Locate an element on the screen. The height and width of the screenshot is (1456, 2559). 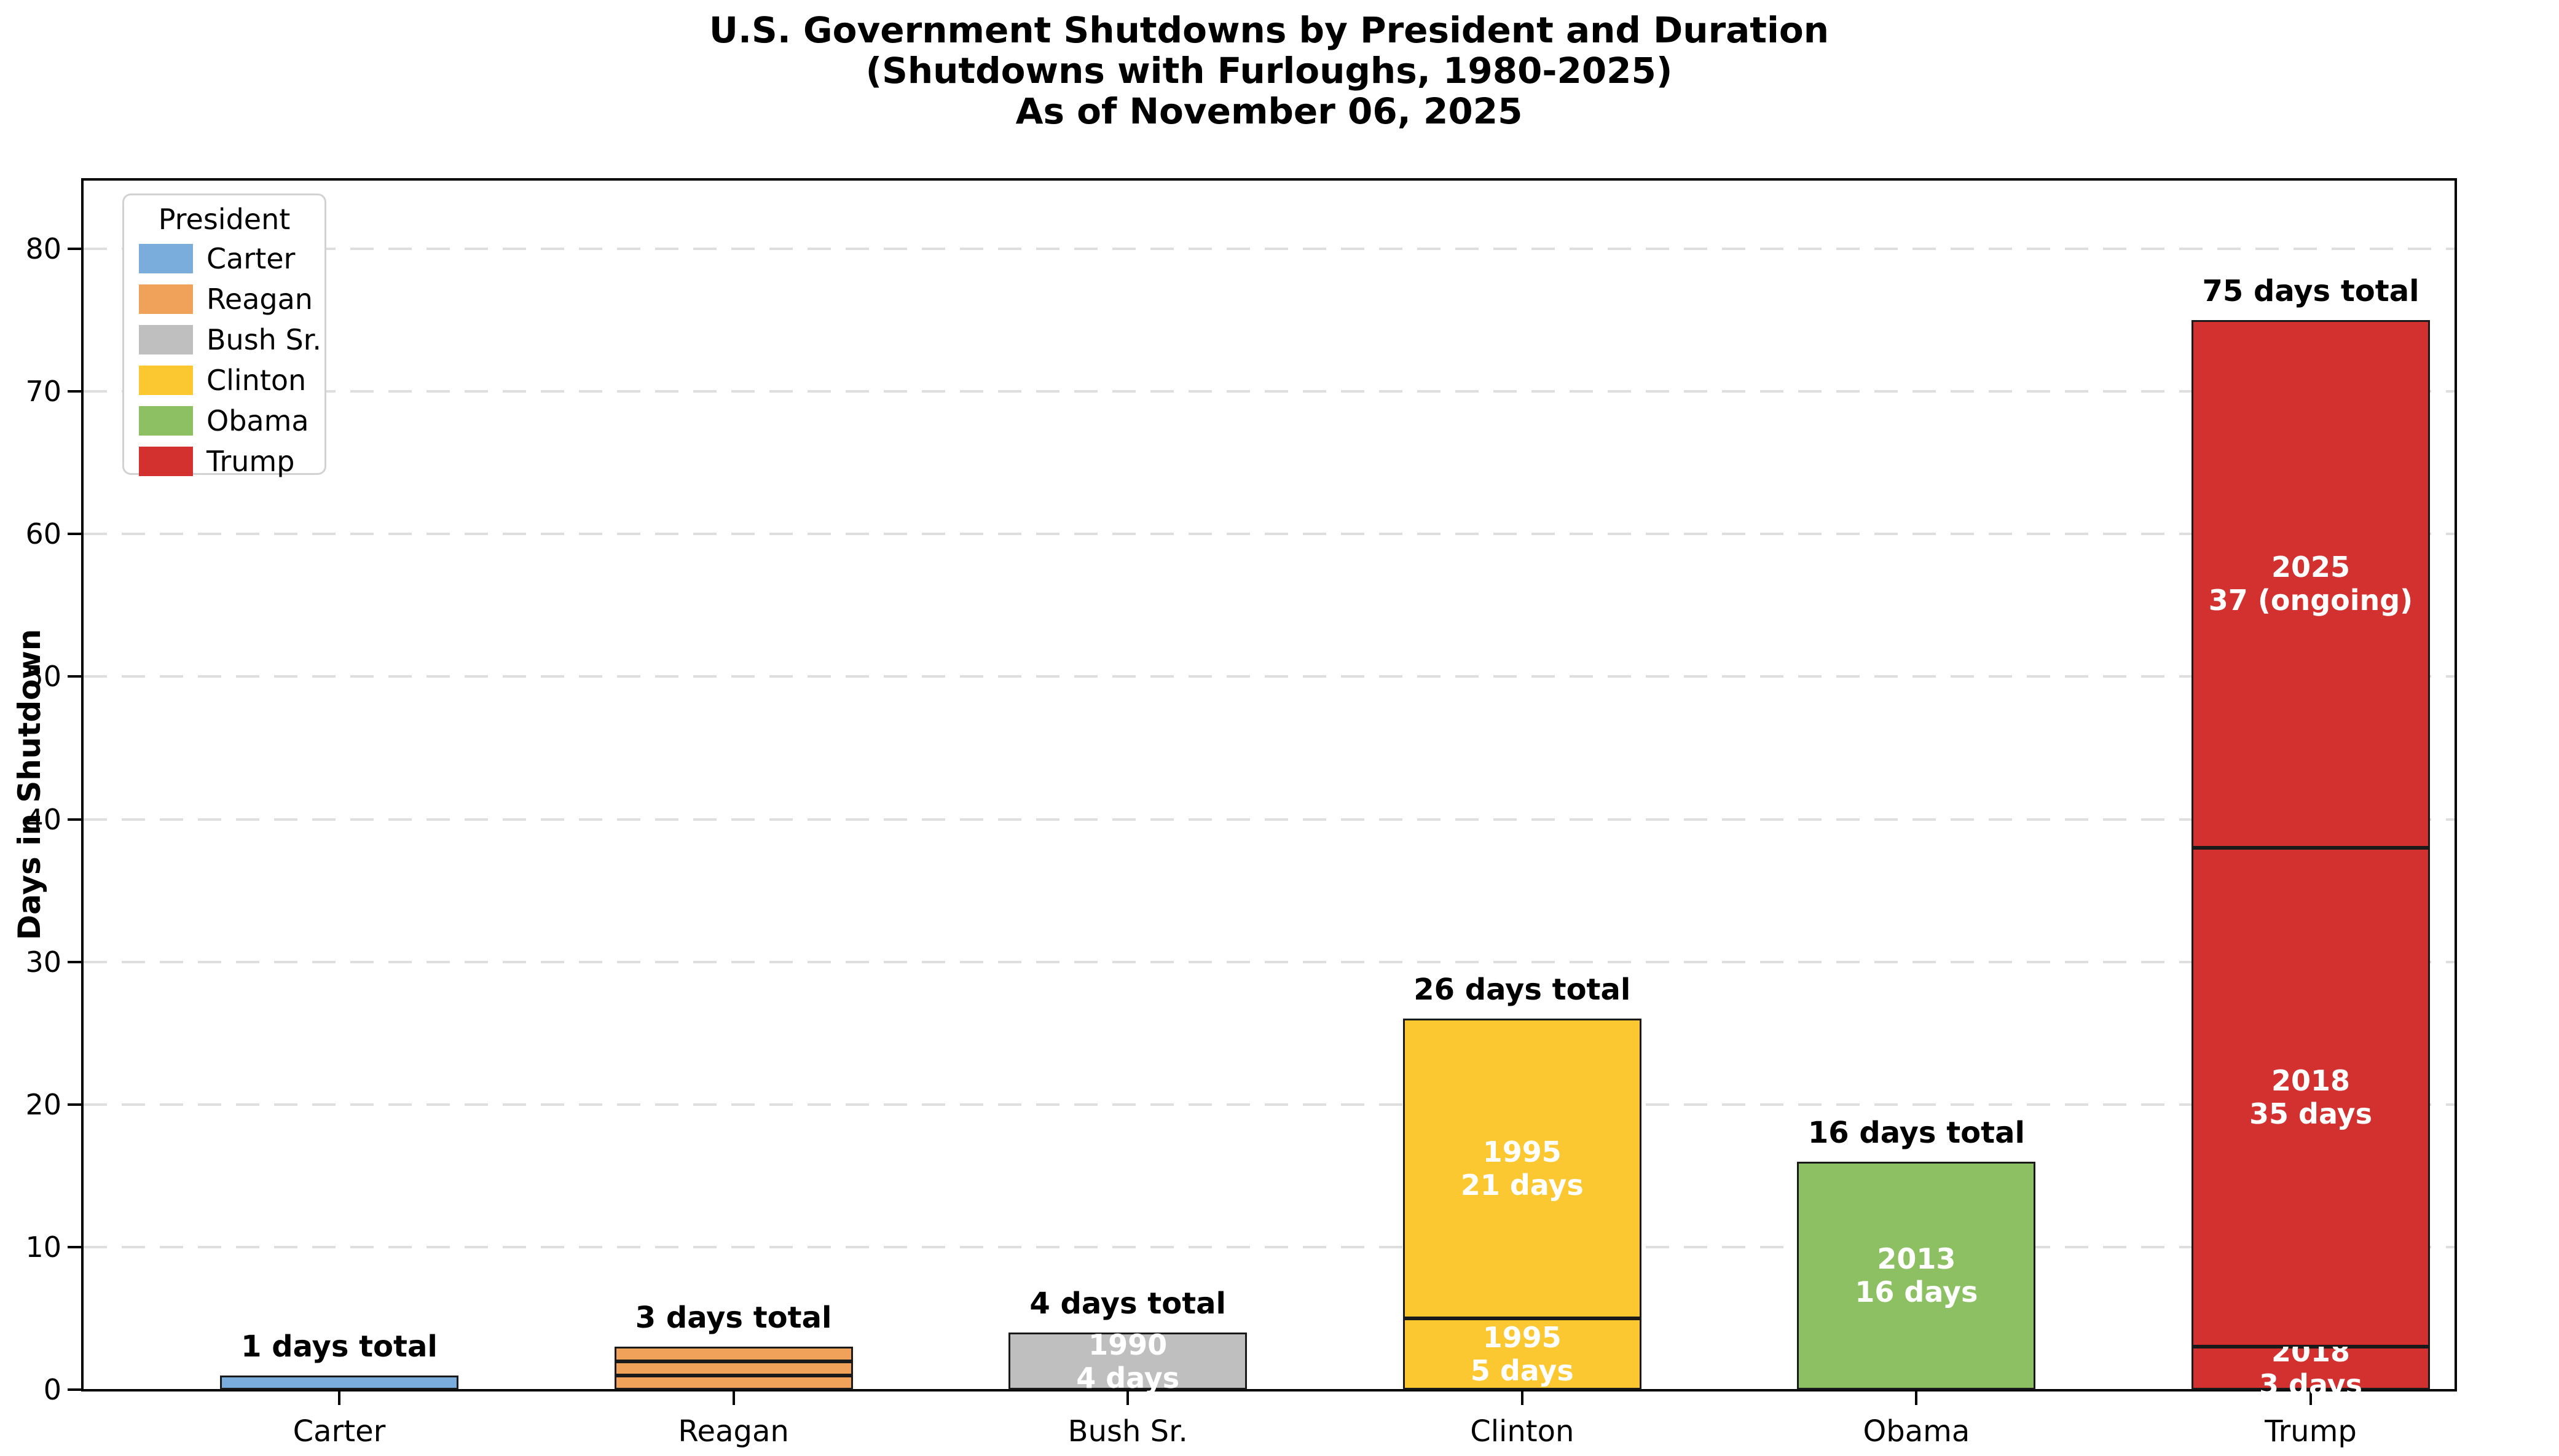
x-tick-label-4: Obama is located at coordinates (1916, 1431).